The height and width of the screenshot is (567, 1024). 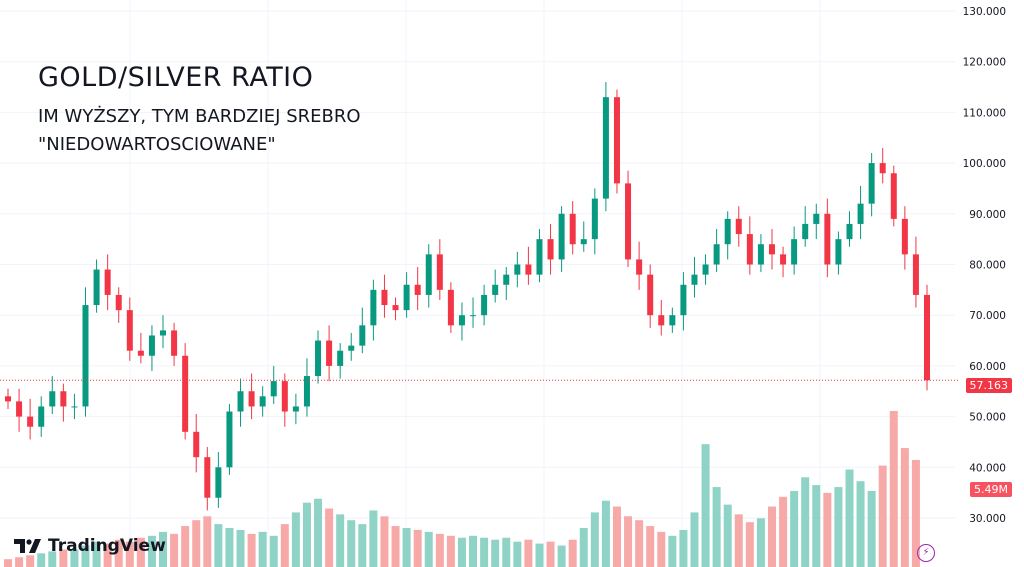 What do you see at coordinates (987, 266) in the screenshot?
I see `y-tick-label: 80.000` at bounding box center [987, 266].